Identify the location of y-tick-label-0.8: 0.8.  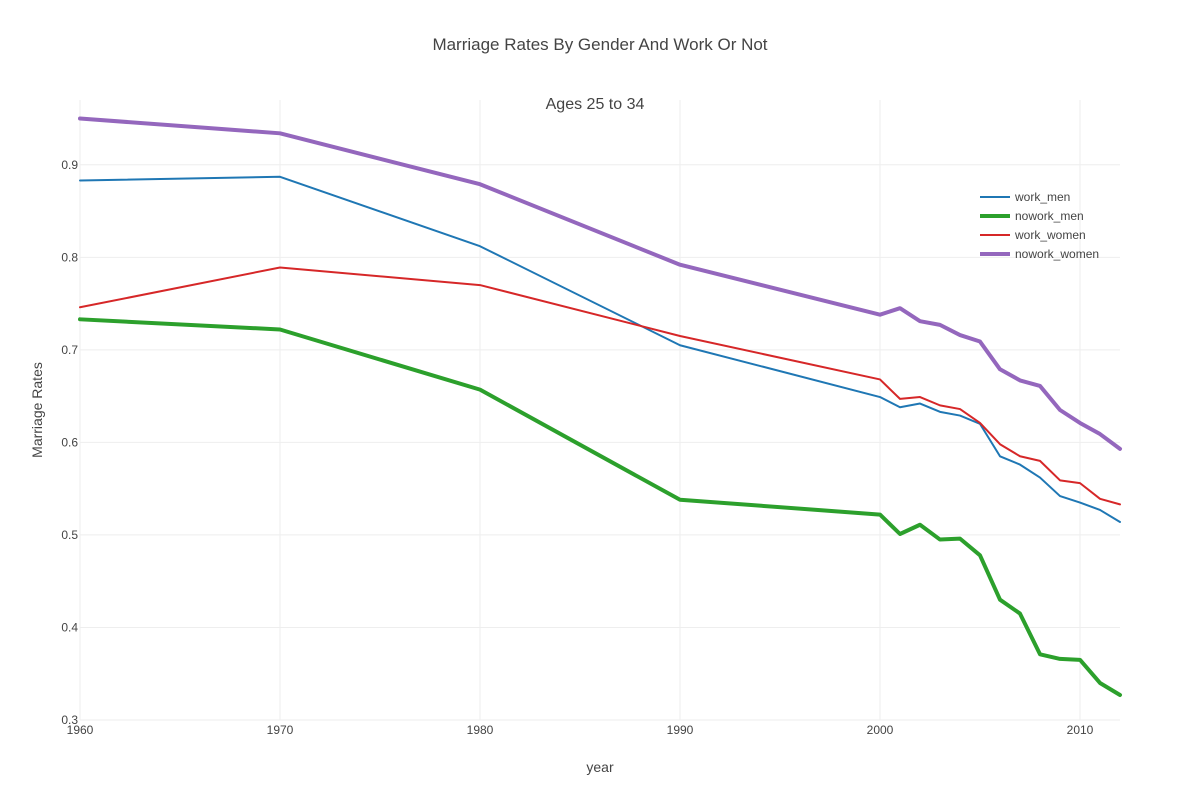
(69, 257).